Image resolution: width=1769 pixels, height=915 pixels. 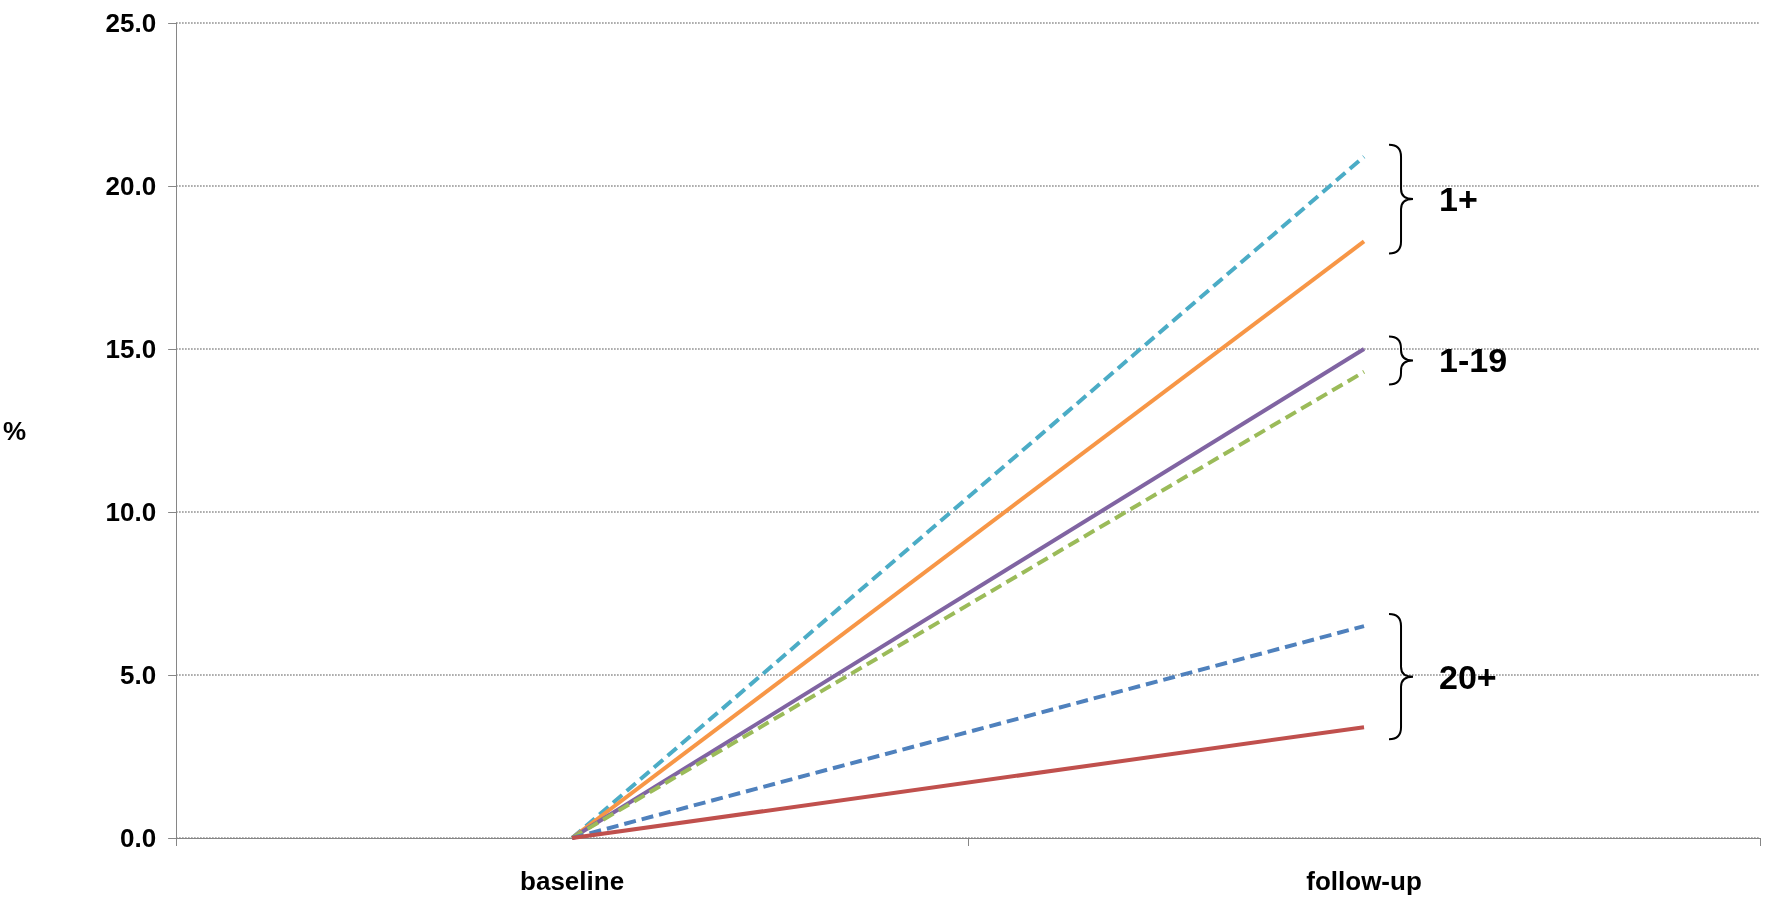 What do you see at coordinates (131, 186) in the screenshot?
I see `y-tick-label: 20.0` at bounding box center [131, 186].